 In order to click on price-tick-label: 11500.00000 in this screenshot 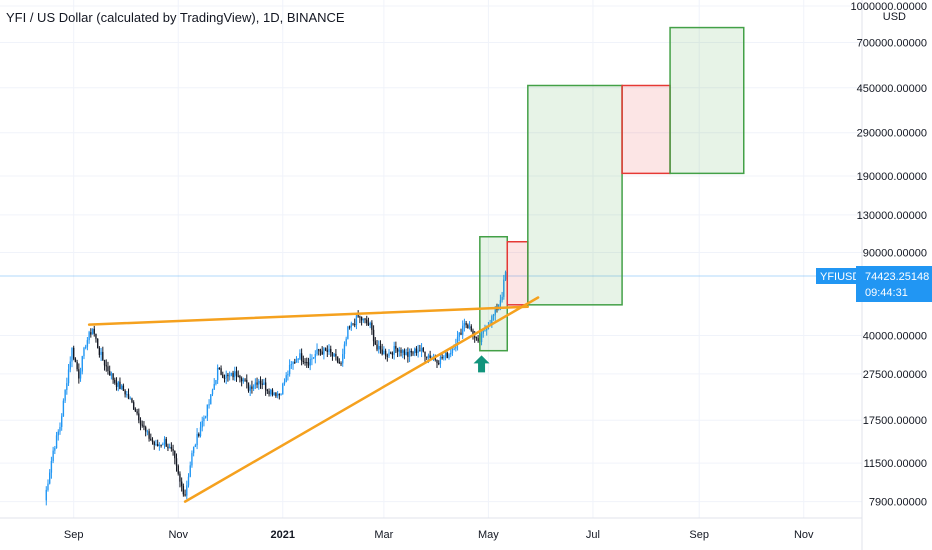, I will do `click(895, 464)`.